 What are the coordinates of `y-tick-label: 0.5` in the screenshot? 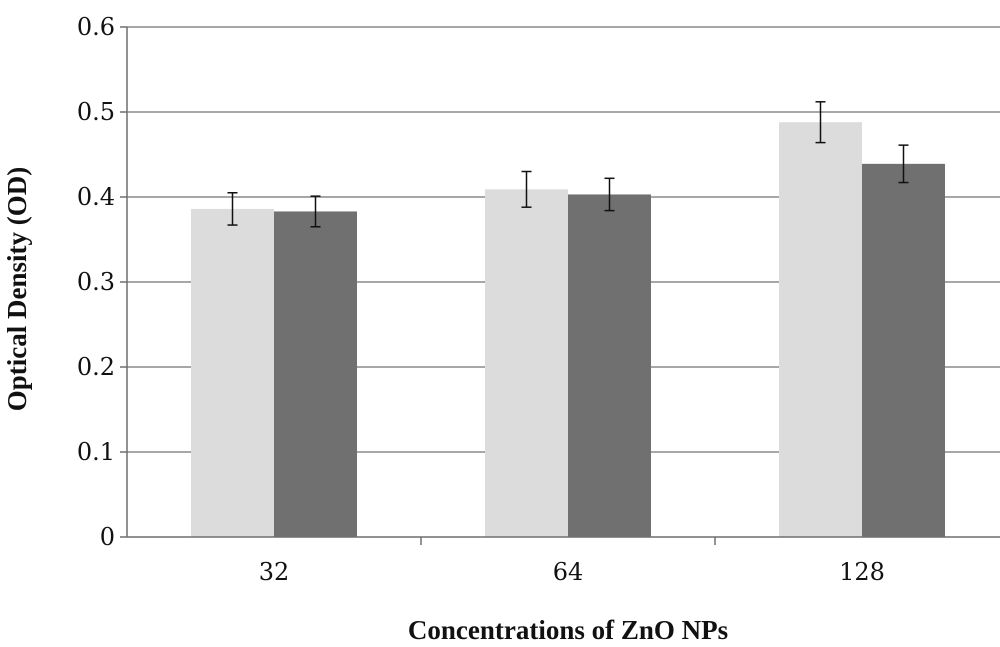 It's located at (96, 112).